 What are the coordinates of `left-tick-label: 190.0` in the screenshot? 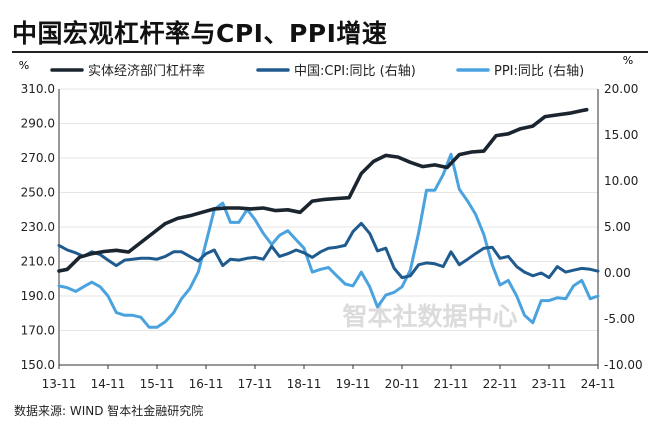 It's located at (38, 296).